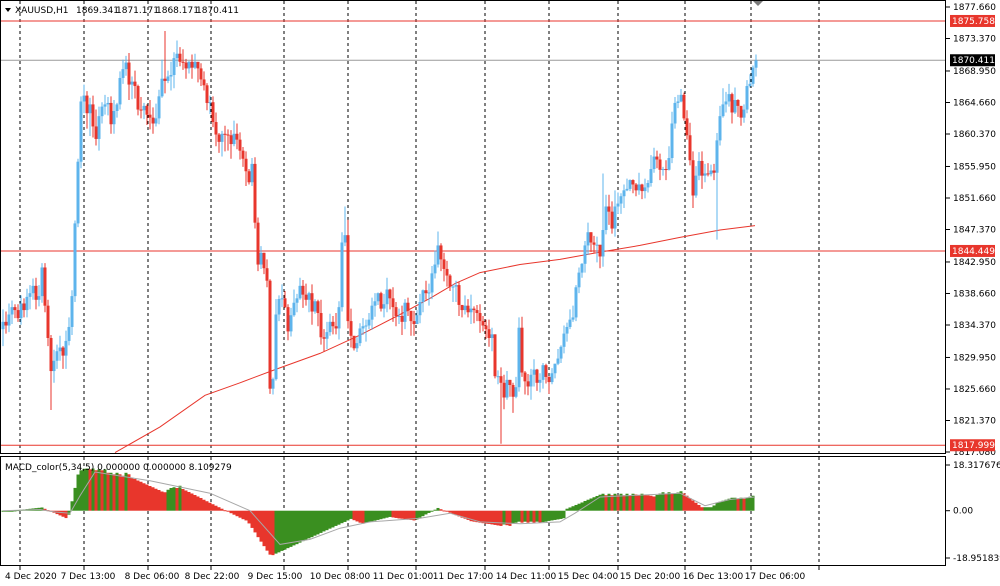 This screenshot has width=1000, height=586. I want to click on y-tick-label: 1851.660, so click(974, 199).